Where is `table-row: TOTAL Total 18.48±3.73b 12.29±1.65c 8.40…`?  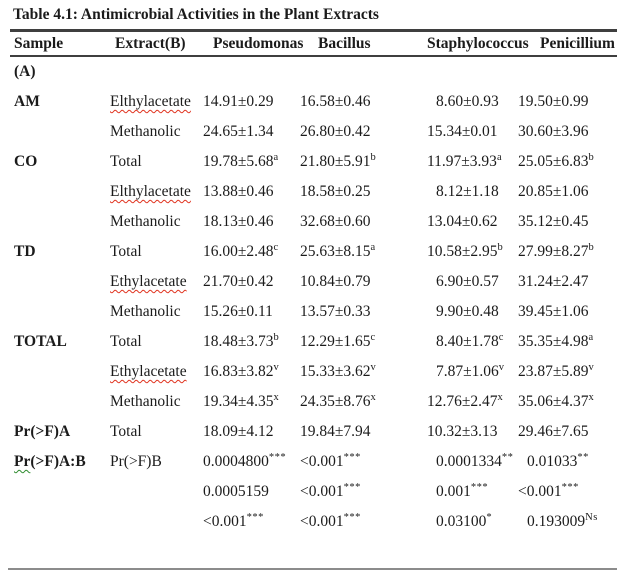 table-row: TOTAL Total 18.48±3.73b 12.29±1.65c 8.40… is located at coordinates (313, 342).